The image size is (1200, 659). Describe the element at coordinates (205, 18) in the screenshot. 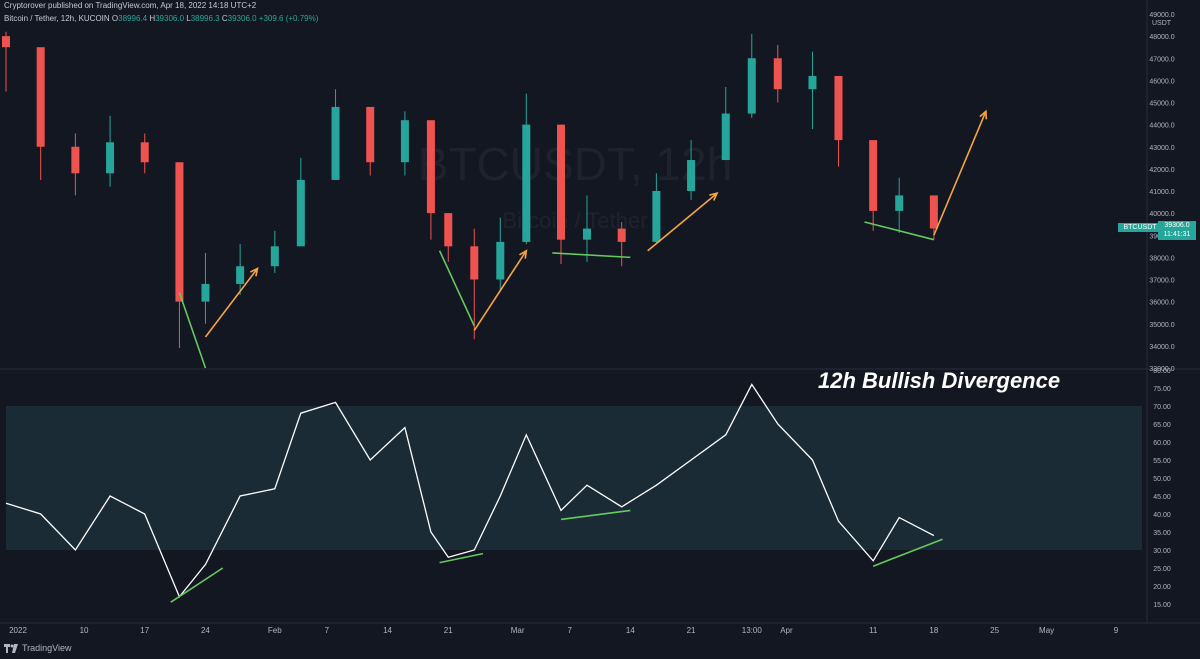

I see `low-value: 38996.3` at that location.